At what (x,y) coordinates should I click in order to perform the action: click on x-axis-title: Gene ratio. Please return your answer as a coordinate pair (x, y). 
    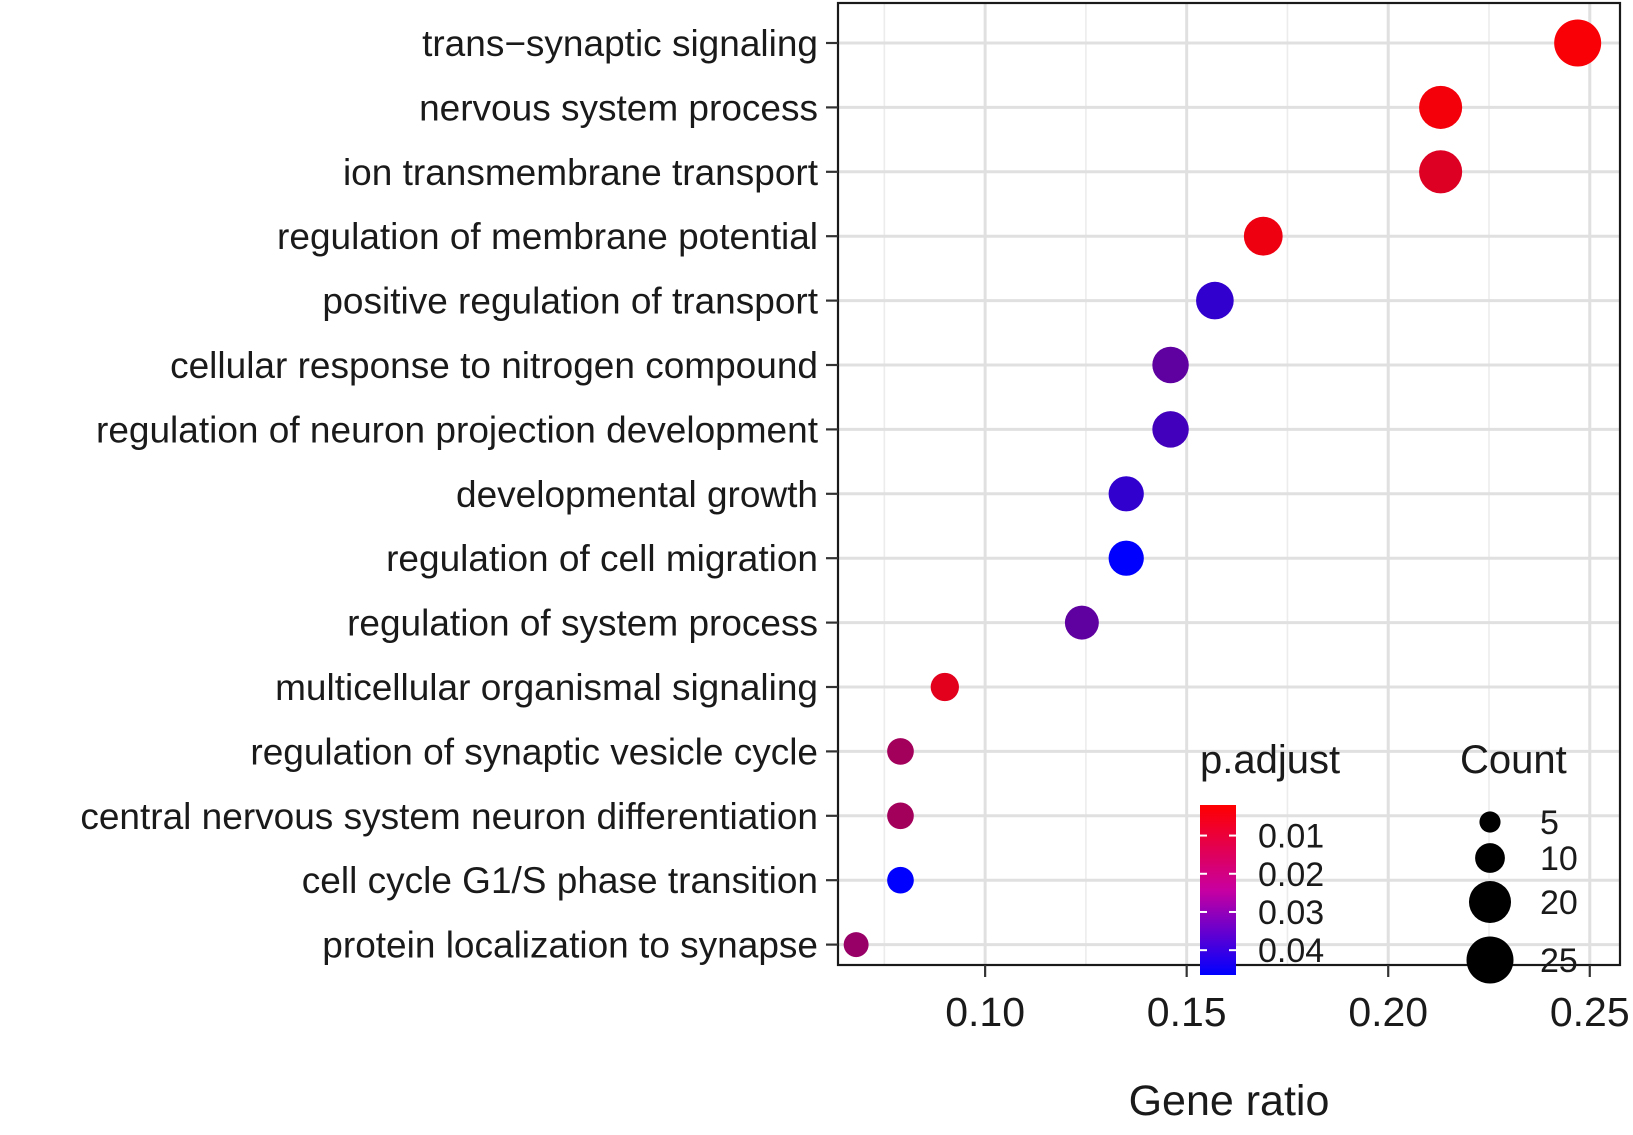
    Looking at the image, I should click on (1229, 1101).